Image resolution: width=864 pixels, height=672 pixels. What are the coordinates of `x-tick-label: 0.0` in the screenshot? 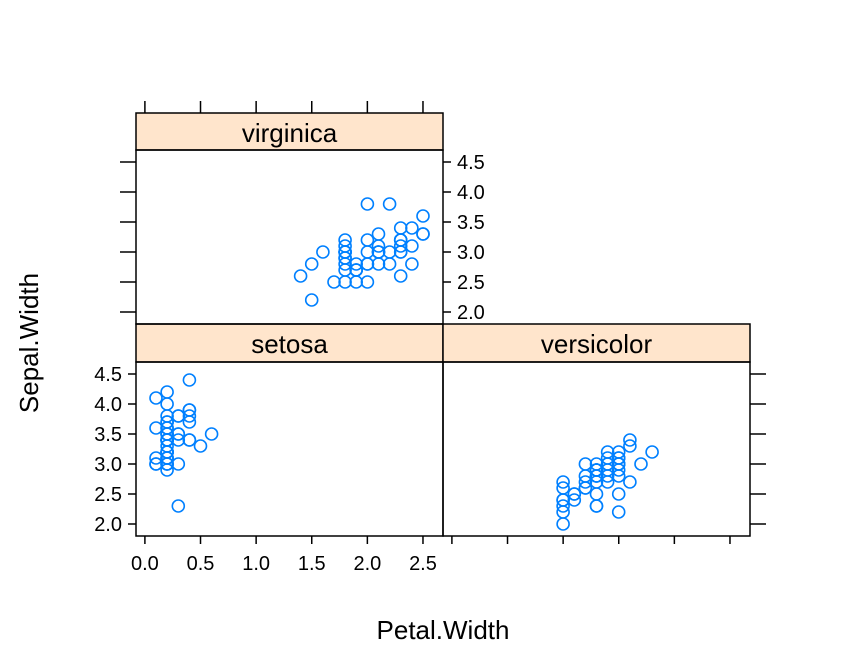 It's located at (145, 564).